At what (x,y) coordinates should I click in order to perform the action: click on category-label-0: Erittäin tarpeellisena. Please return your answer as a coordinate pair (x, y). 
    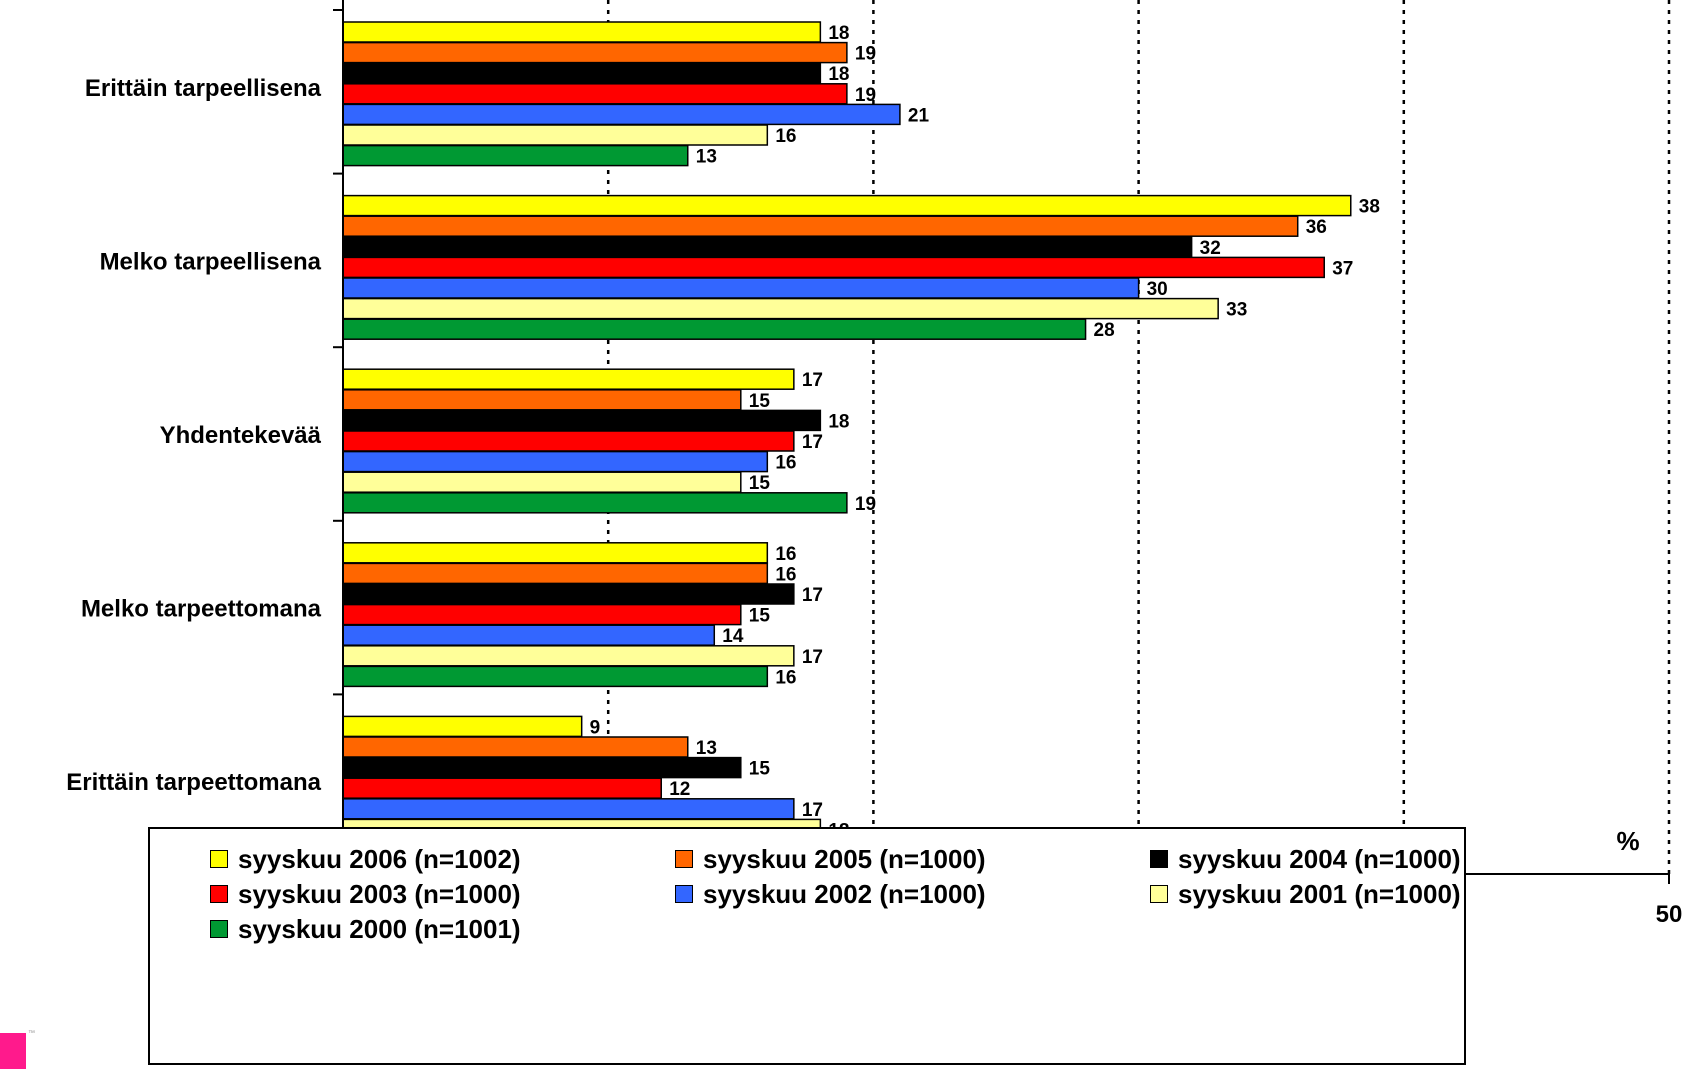
    Looking at the image, I should click on (203, 88).